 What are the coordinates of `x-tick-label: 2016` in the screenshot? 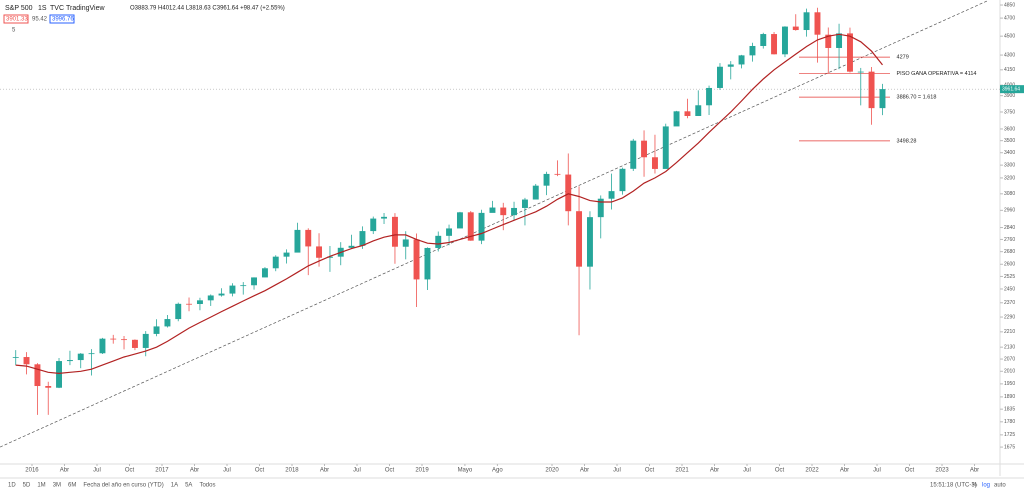 It's located at (32, 471).